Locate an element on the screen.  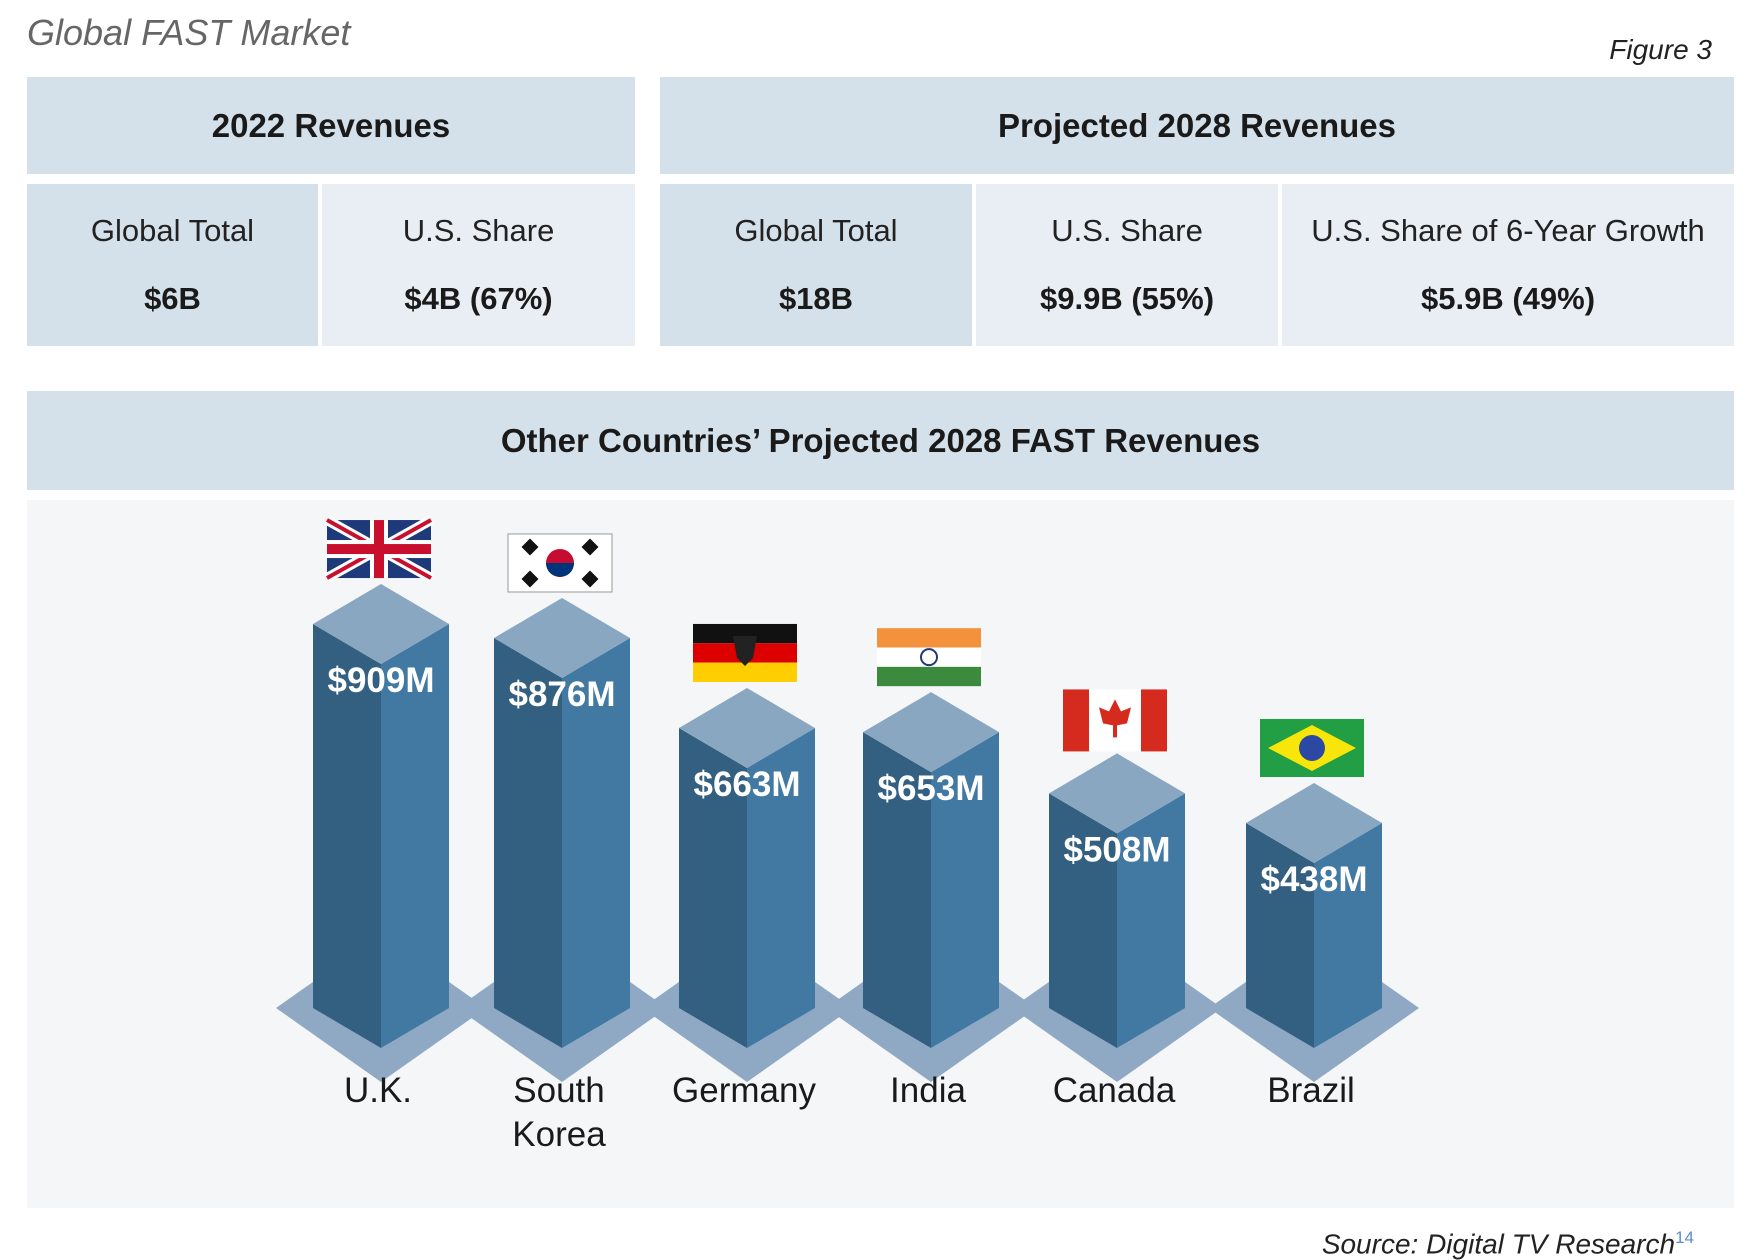
data-label: $653M is located at coordinates (930, 788).